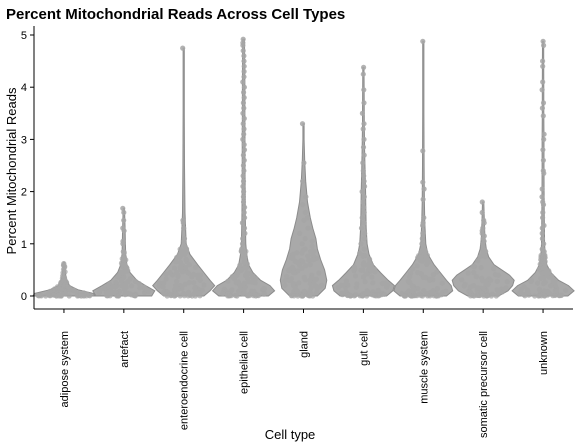 The height and width of the screenshot is (448, 581). I want to click on x-tick-label: muscle system, so click(424, 367).